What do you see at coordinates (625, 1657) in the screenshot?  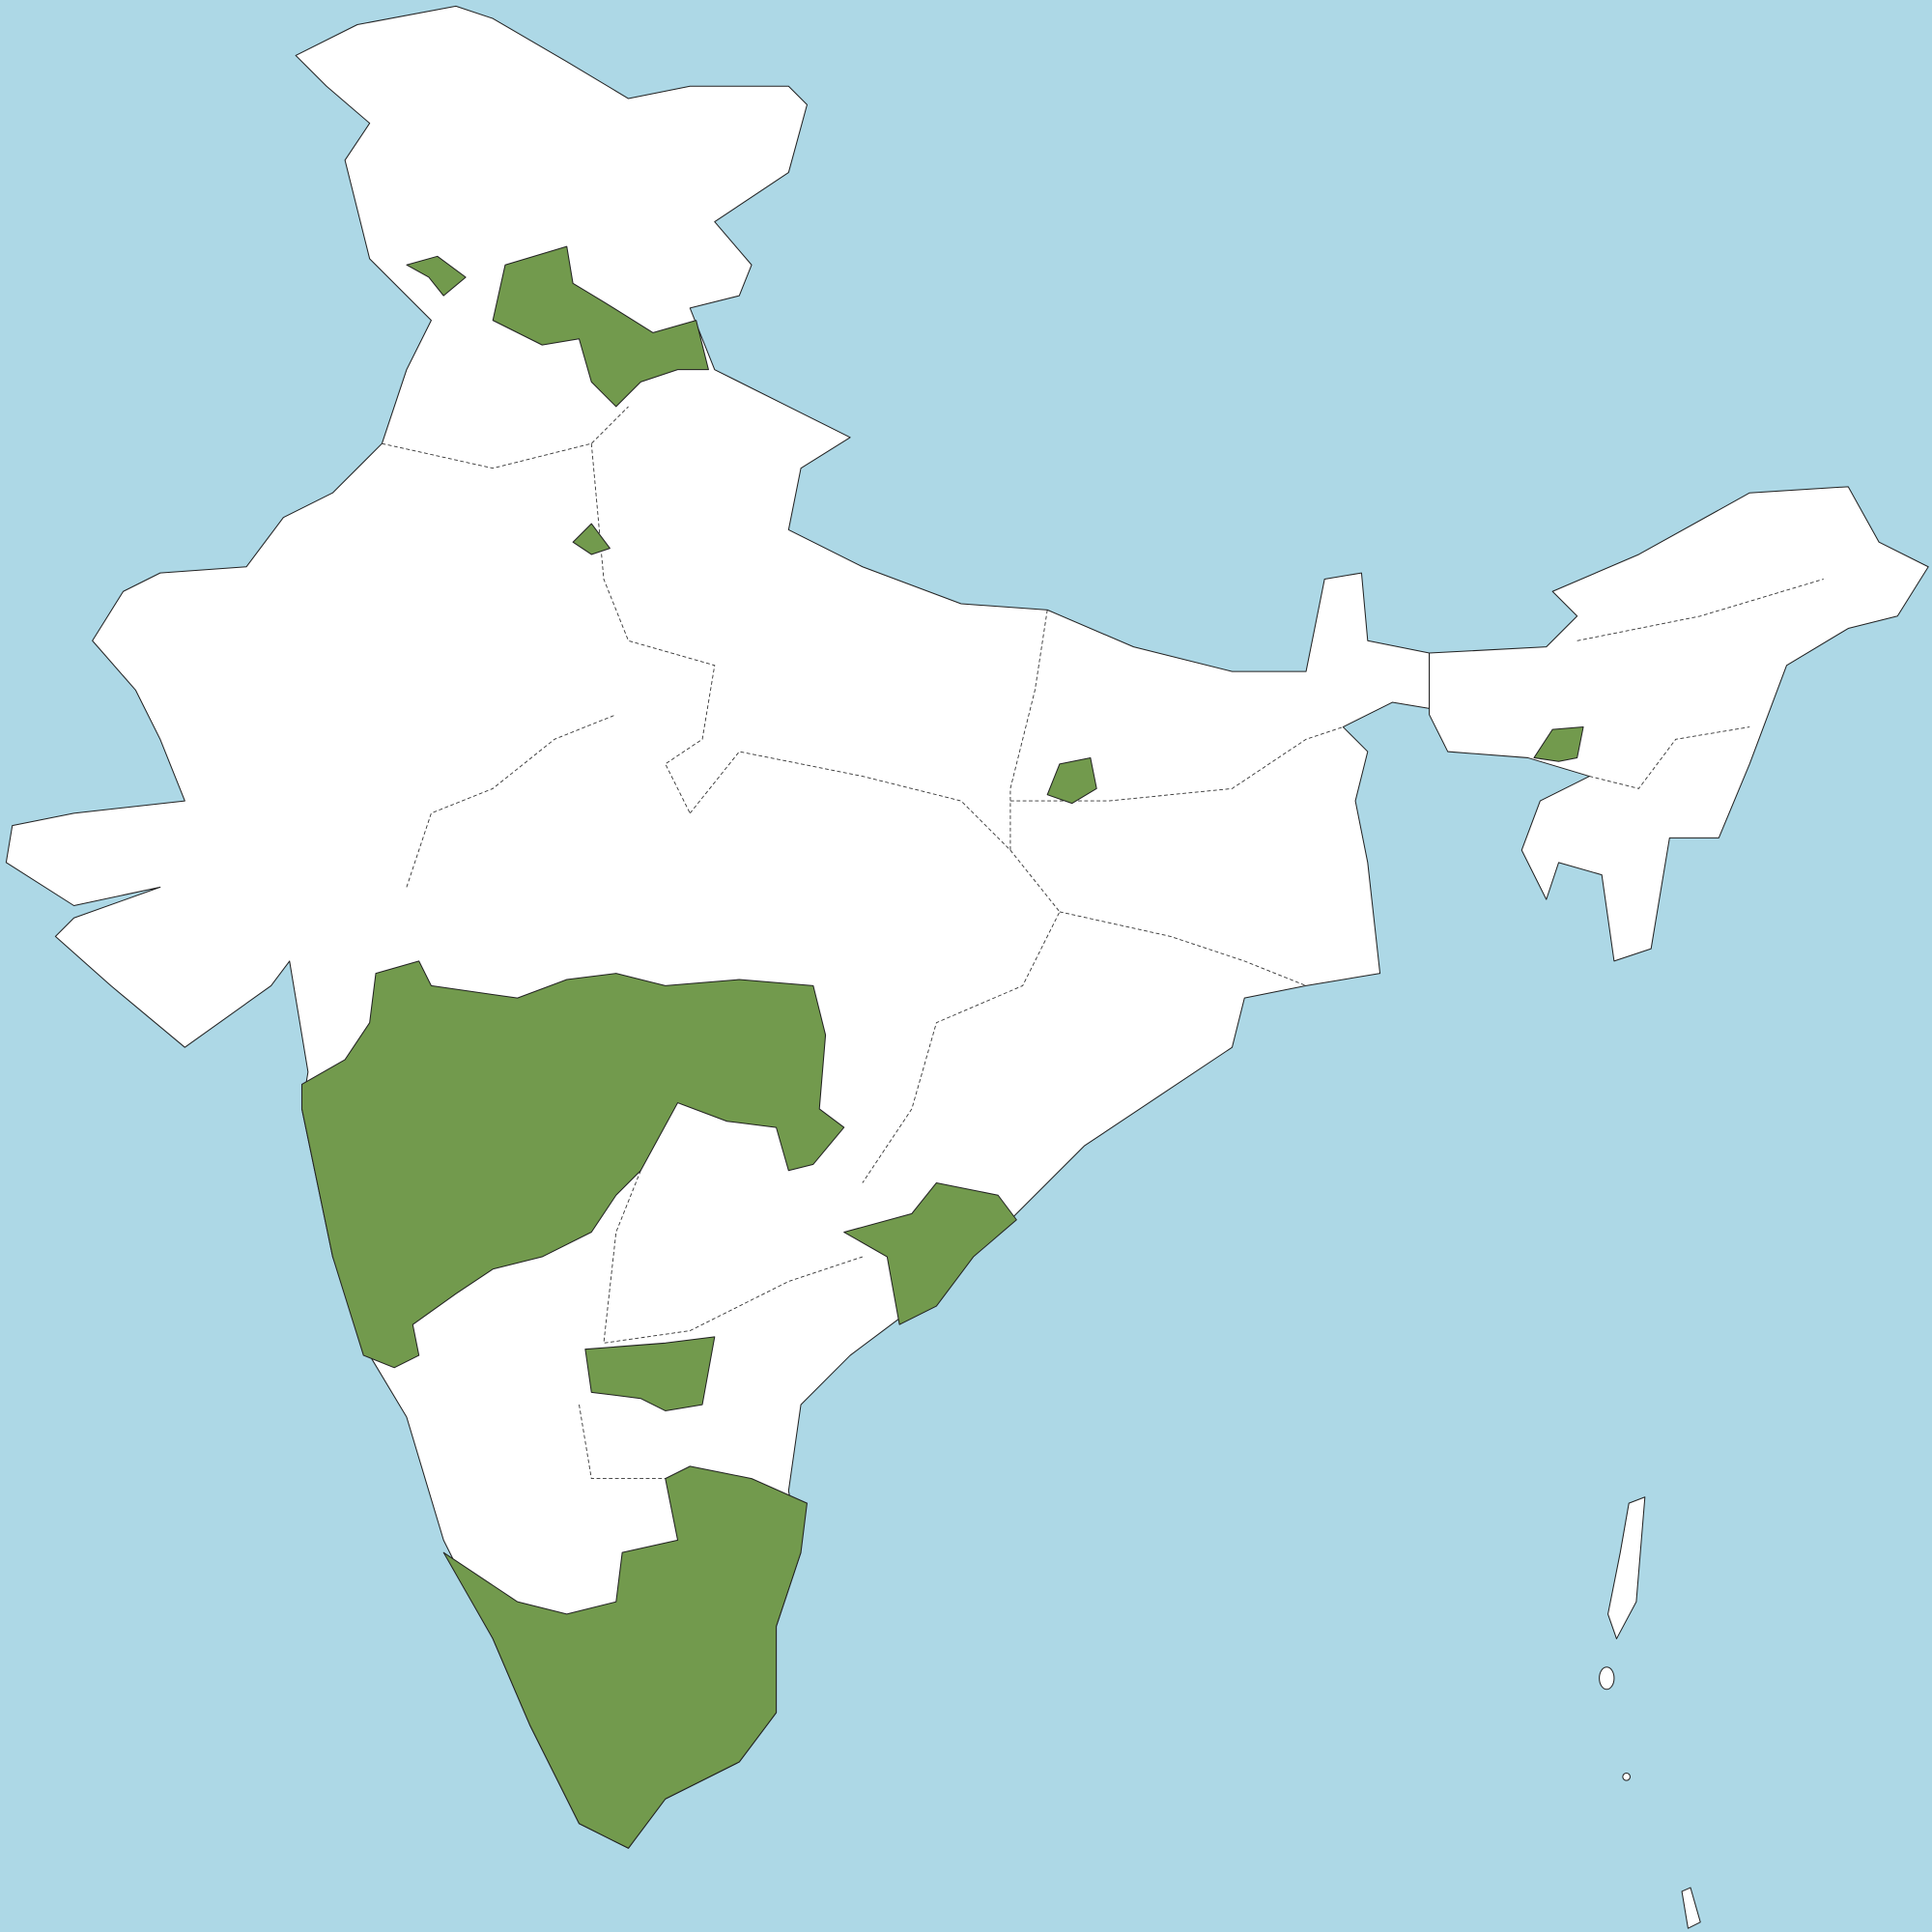 I see `highlighted-region-south` at bounding box center [625, 1657].